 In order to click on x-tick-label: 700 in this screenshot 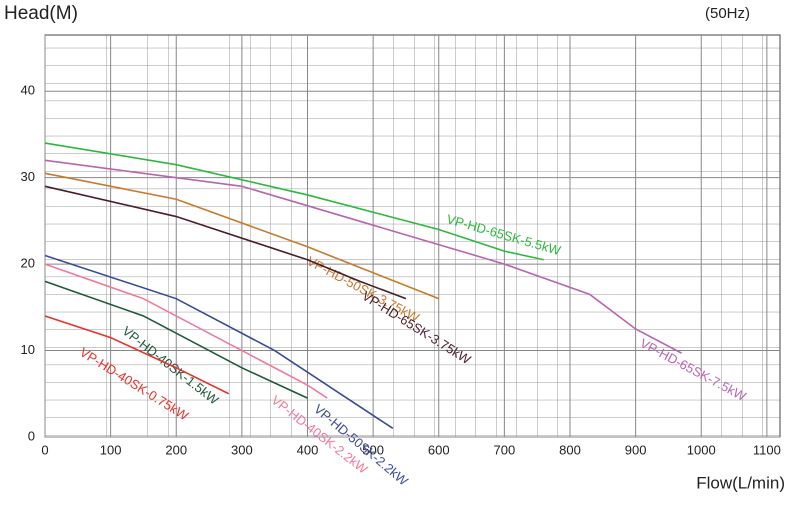, I will do `click(505, 449)`.